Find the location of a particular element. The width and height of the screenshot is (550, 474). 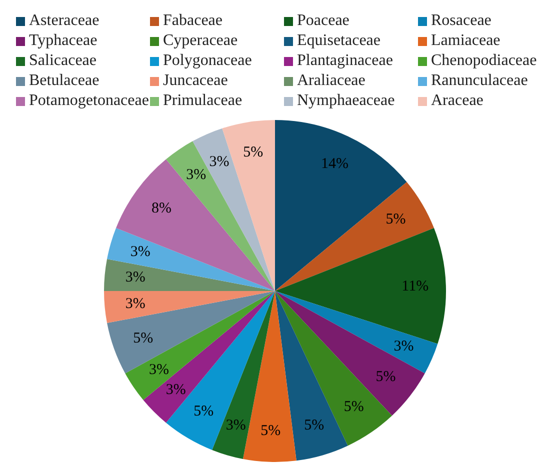

legend-label: Salicaceae is located at coordinates (62, 61).